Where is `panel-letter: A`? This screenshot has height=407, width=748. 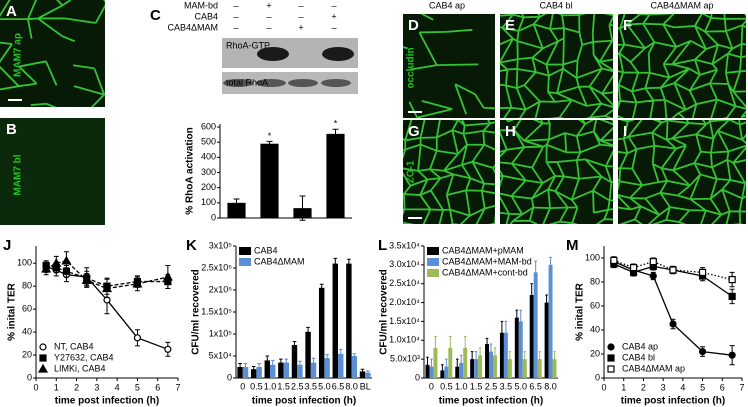
panel-letter: A is located at coordinates (11, 11).